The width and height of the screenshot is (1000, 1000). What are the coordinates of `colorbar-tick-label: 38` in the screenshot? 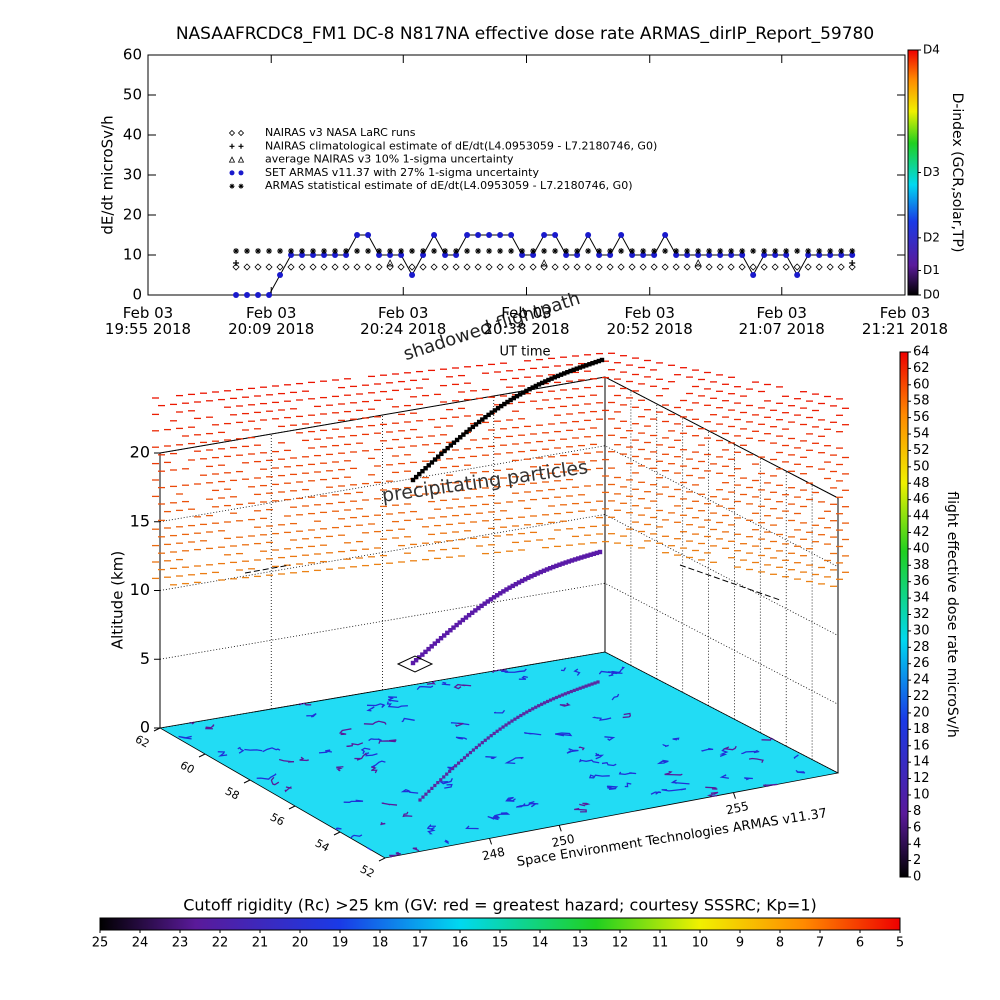 It's located at (921, 565).